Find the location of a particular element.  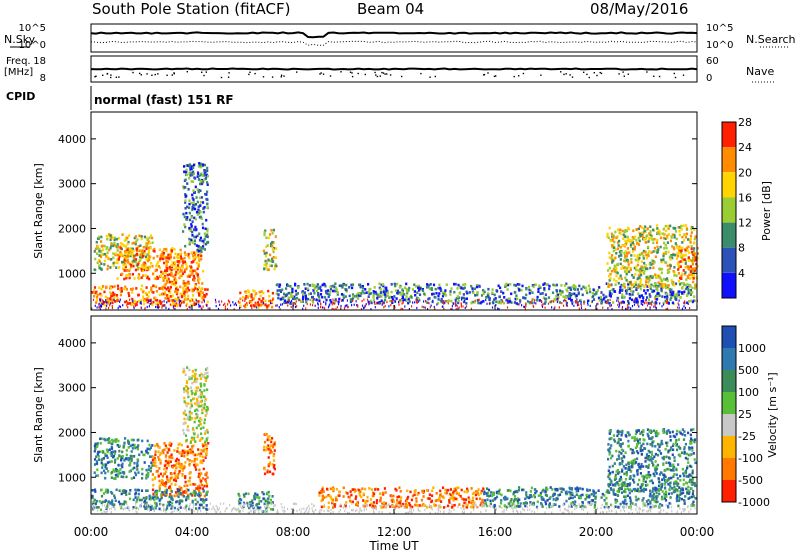

colorbar-tick-label: 12 is located at coordinates (745, 223).